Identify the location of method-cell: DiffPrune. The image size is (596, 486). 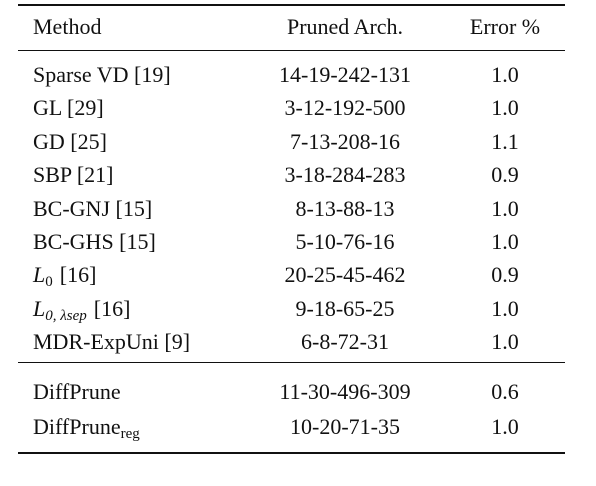
(77, 391).